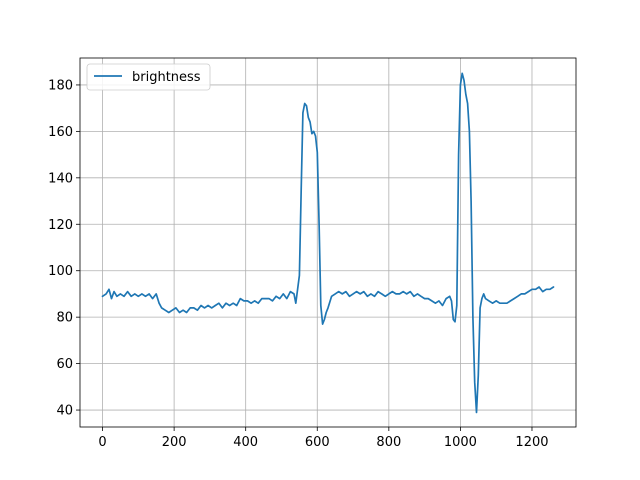 The height and width of the screenshot is (480, 640). I want to click on x-tick-label: 1200, so click(531, 442).